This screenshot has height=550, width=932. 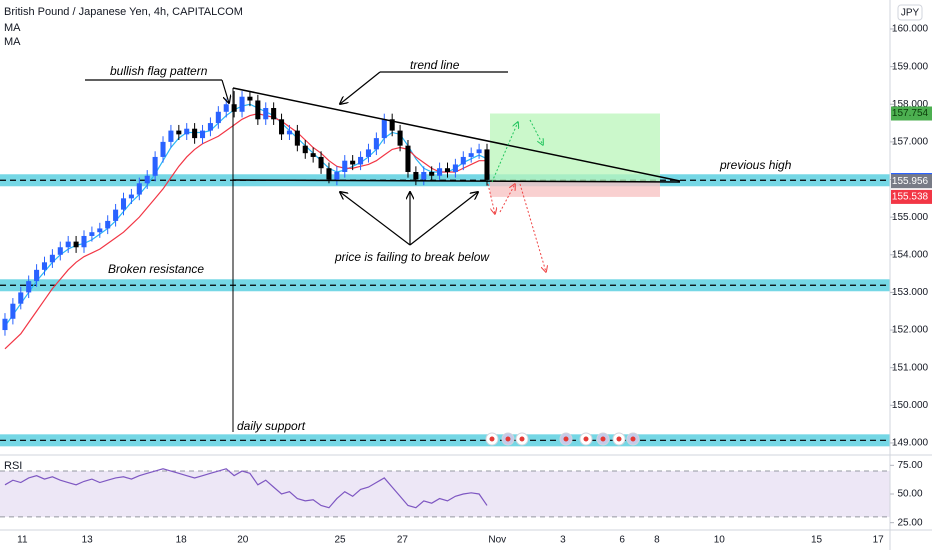 I want to click on x-tick-label: Nov, so click(x=497, y=540).